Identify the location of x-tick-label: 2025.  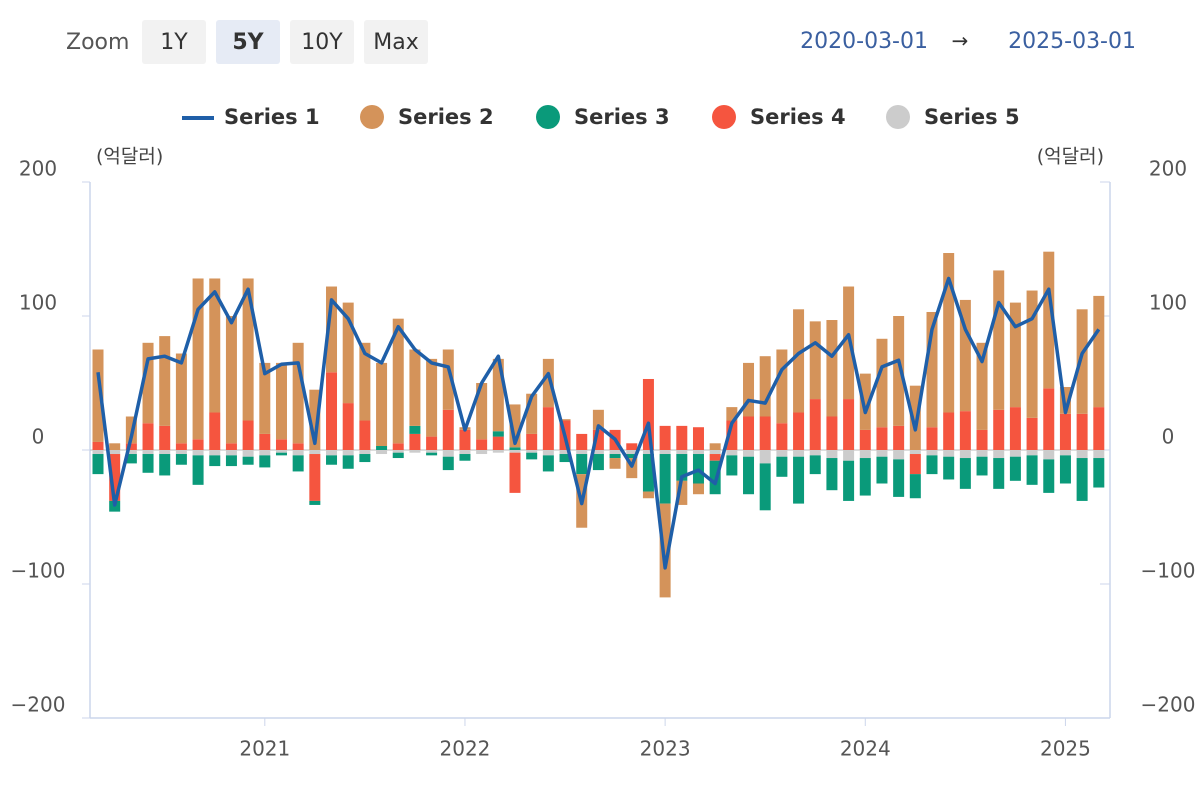
(1065, 749).